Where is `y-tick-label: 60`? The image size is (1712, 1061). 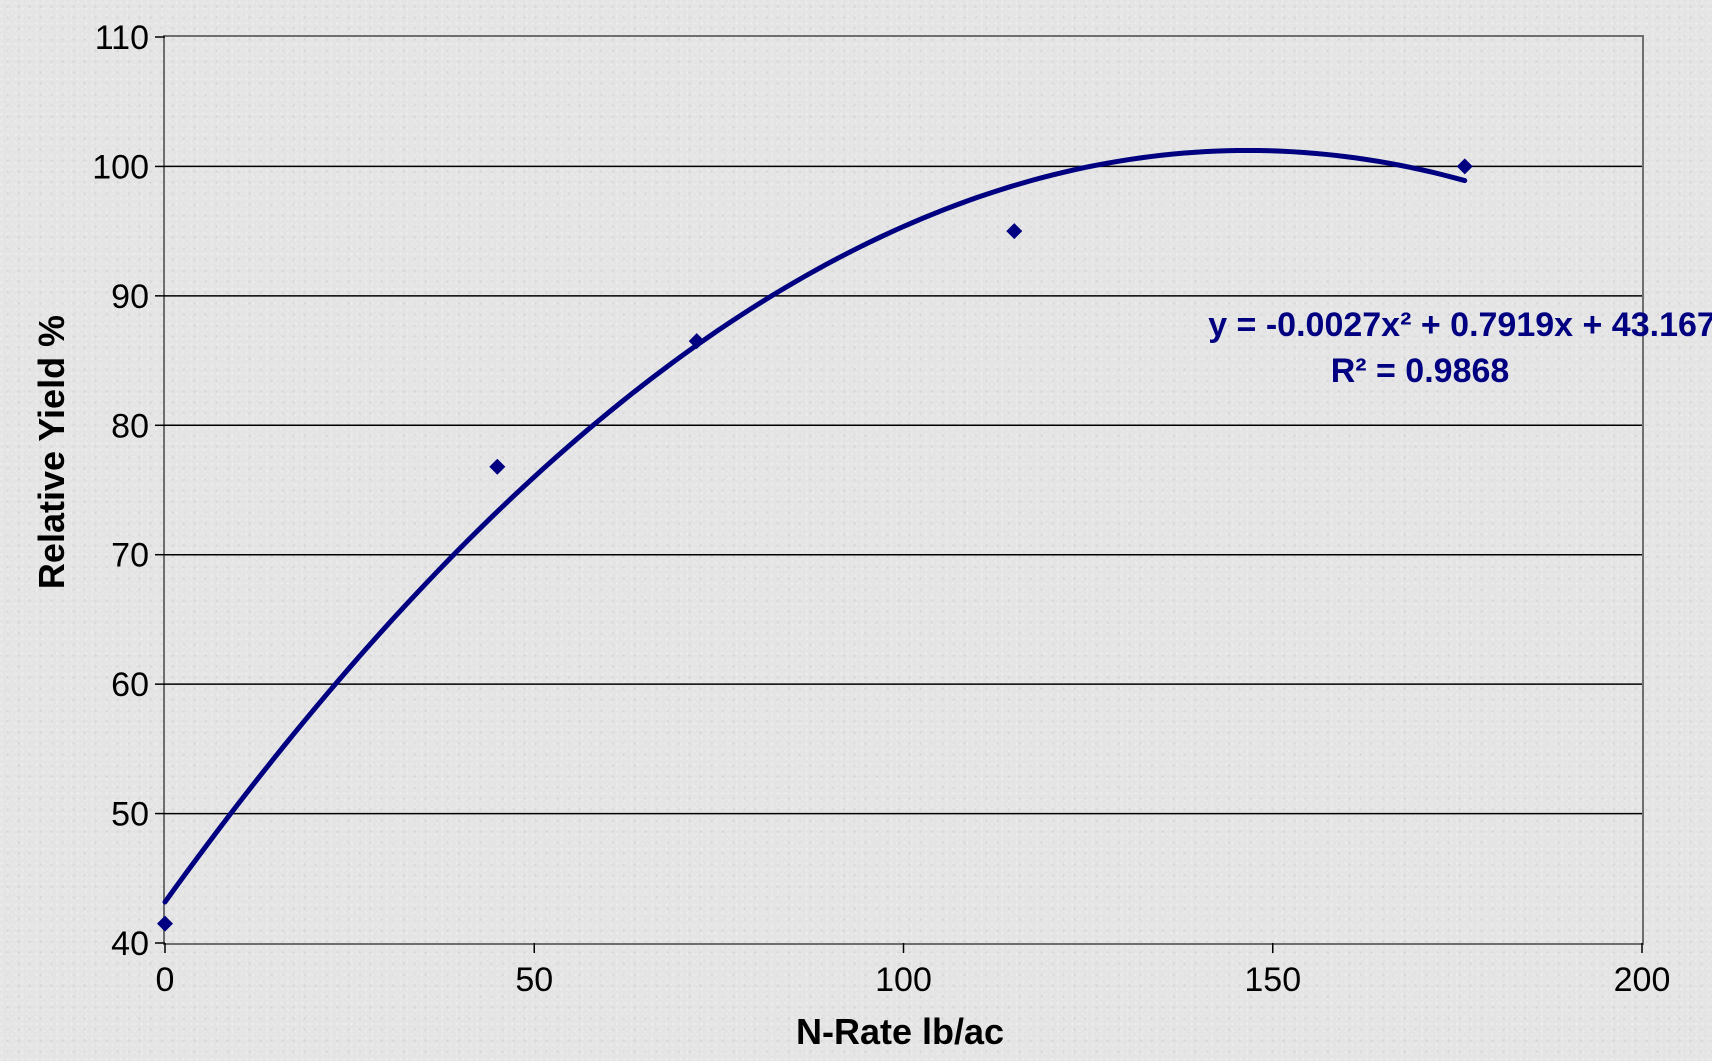 y-tick-label: 60 is located at coordinates (130, 685).